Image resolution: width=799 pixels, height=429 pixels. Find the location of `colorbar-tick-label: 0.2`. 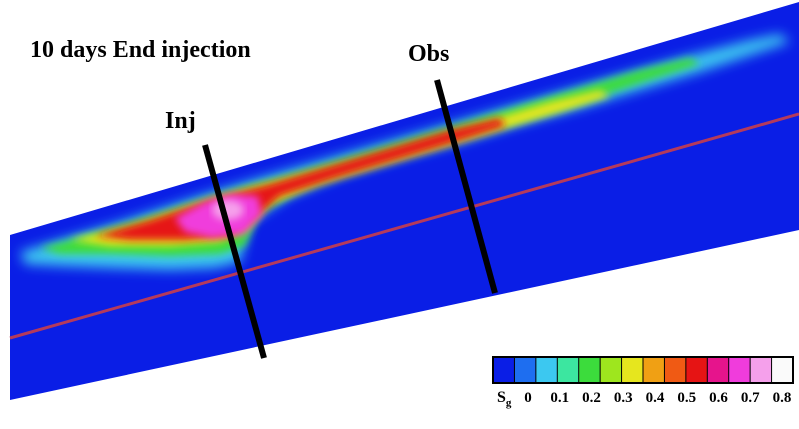

colorbar-tick-label: 0.2 is located at coordinates (591, 398).